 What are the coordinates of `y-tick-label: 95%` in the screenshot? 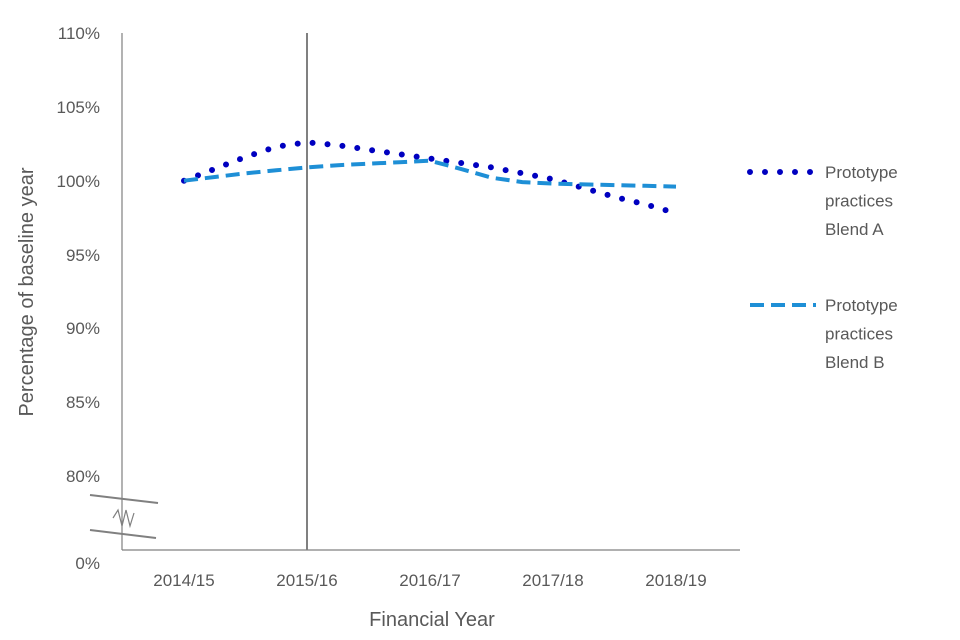 It's located at (83, 255).